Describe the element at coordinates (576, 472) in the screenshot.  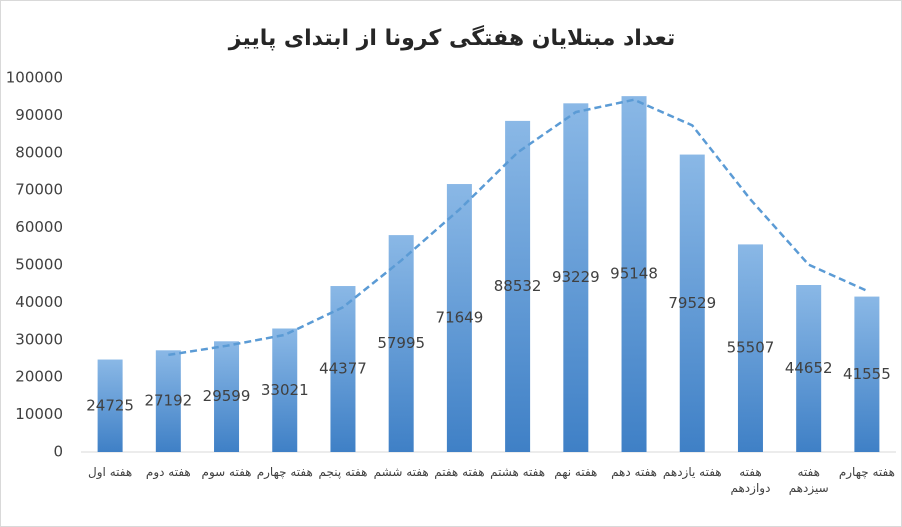
I see `x-tick-label: هفته نهم` at that location.